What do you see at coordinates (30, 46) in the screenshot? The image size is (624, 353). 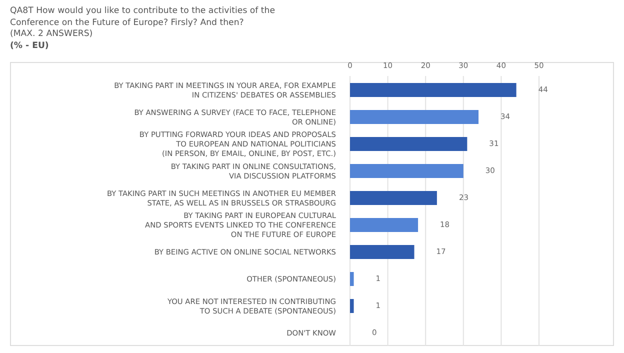 I see `text: (% - EU)` at bounding box center [30, 46].